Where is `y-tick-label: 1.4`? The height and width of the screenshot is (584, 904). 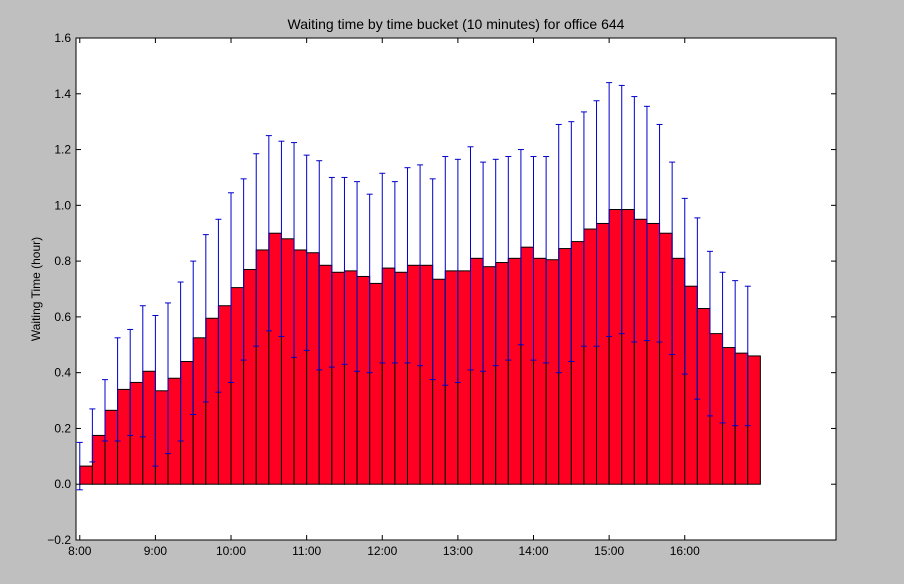 y-tick-label: 1.4 is located at coordinates (62, 94).